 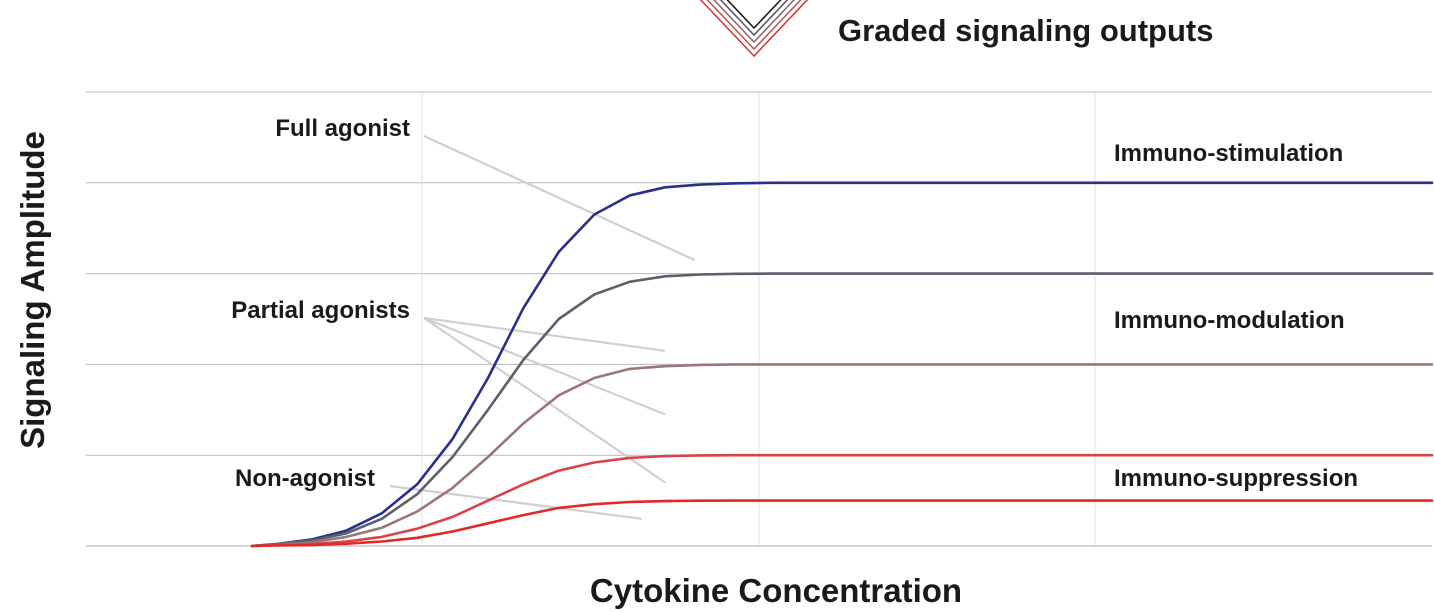 I want to click on region-label-modulation: Immuno-modulation, so click(x=1229, y=320).